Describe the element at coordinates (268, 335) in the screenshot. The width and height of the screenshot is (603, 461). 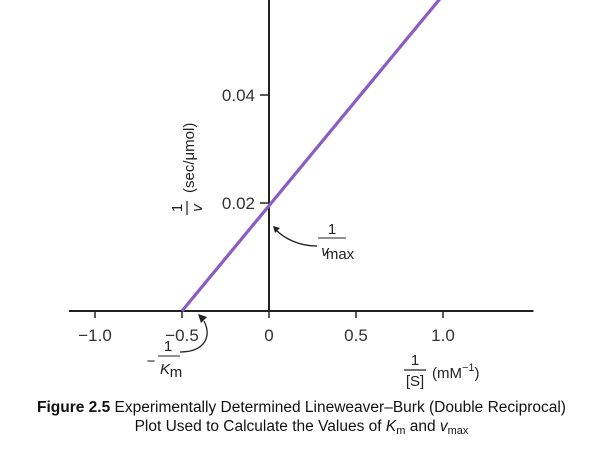
I see `x-tick-label: 0` at that location.